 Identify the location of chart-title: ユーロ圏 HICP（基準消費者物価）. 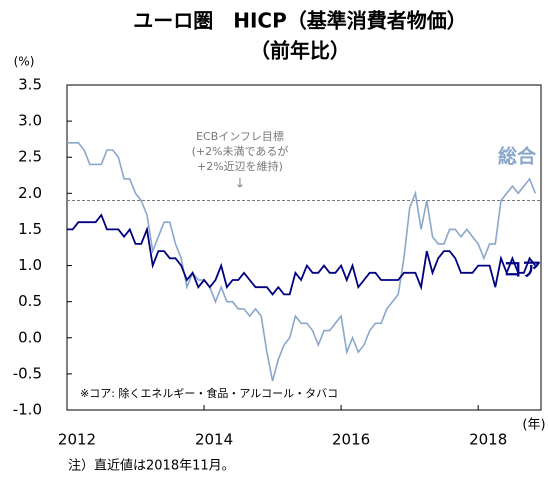
(300, 21).